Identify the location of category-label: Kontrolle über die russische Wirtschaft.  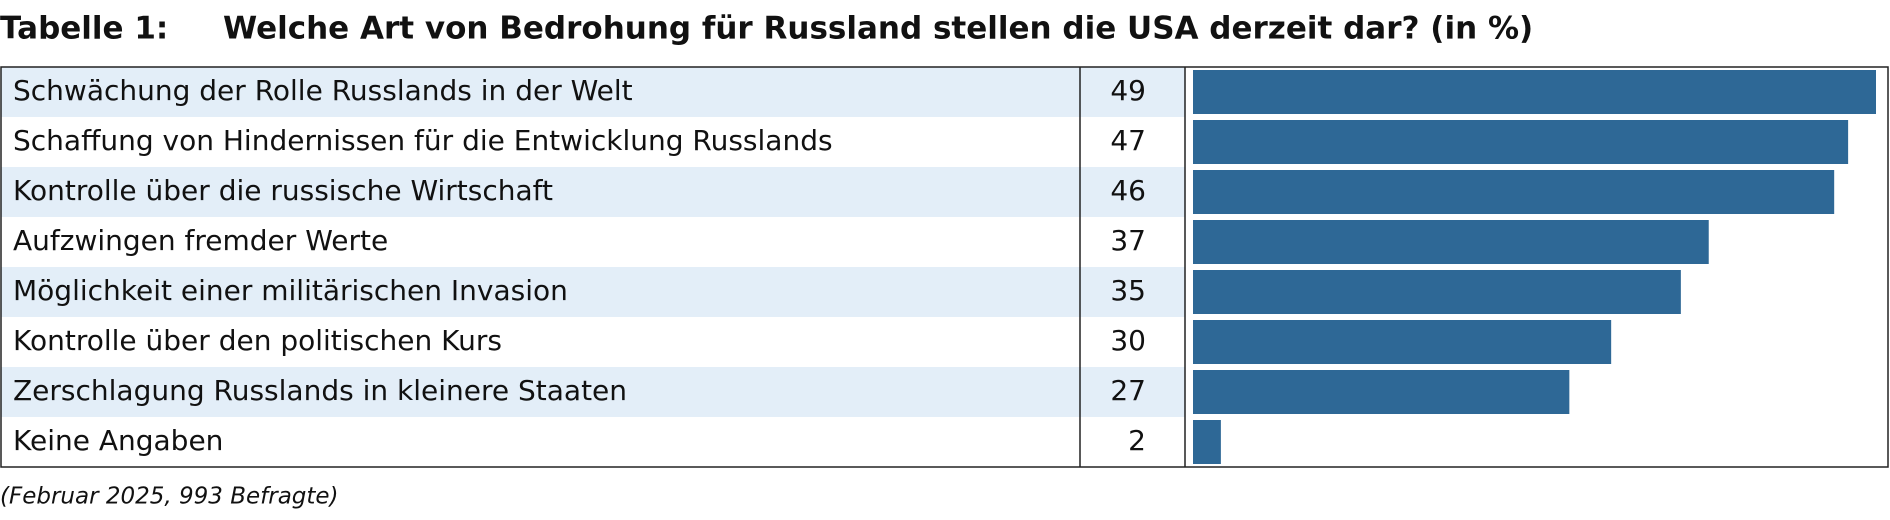
(283, 190).